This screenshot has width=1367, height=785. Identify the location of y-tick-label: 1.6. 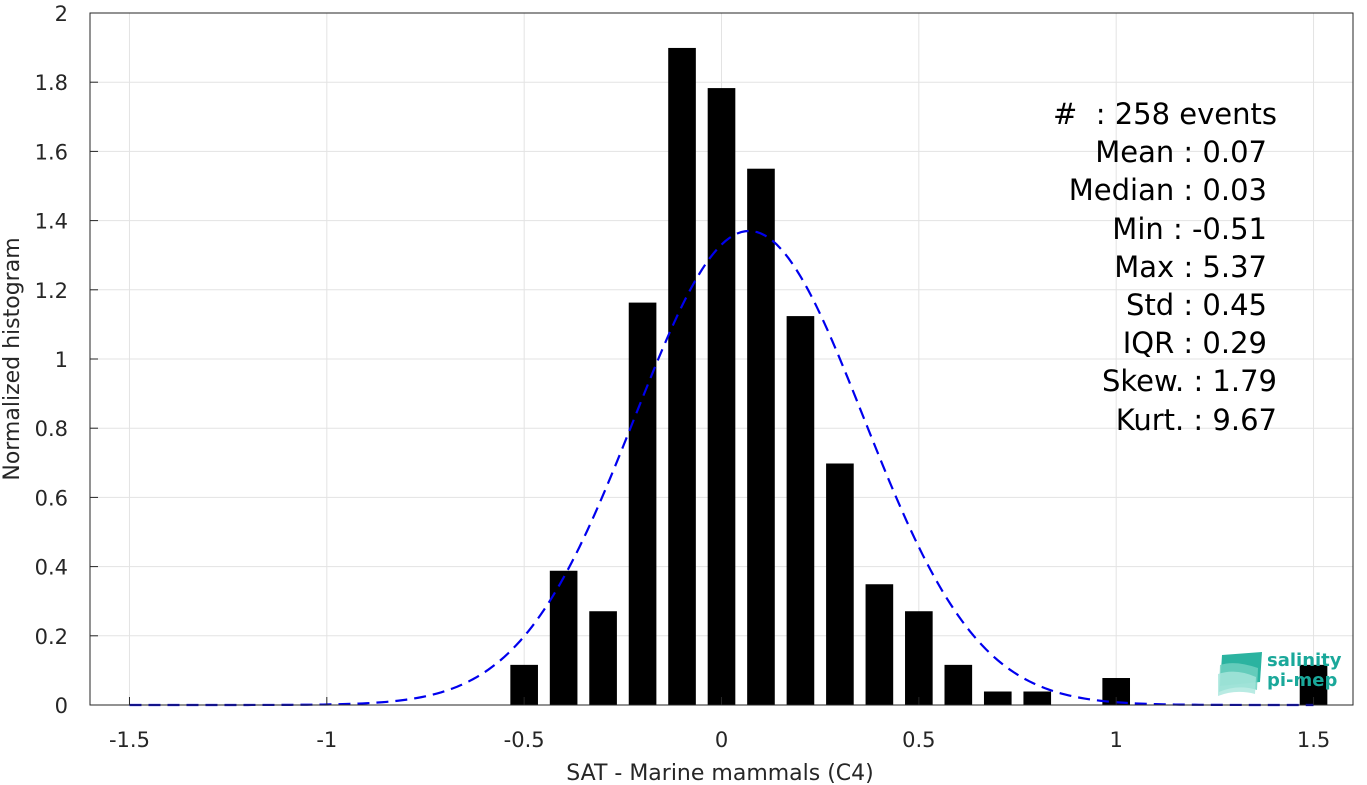
(51, 152).